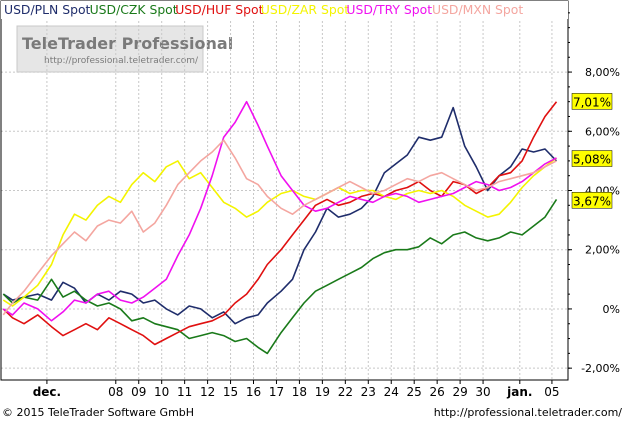 This screenshot has height=425, width=626. Describe the element at coordinates (477, 9) in the screenshot. I see `legend-entry: USD/MXN Spot` at that location.